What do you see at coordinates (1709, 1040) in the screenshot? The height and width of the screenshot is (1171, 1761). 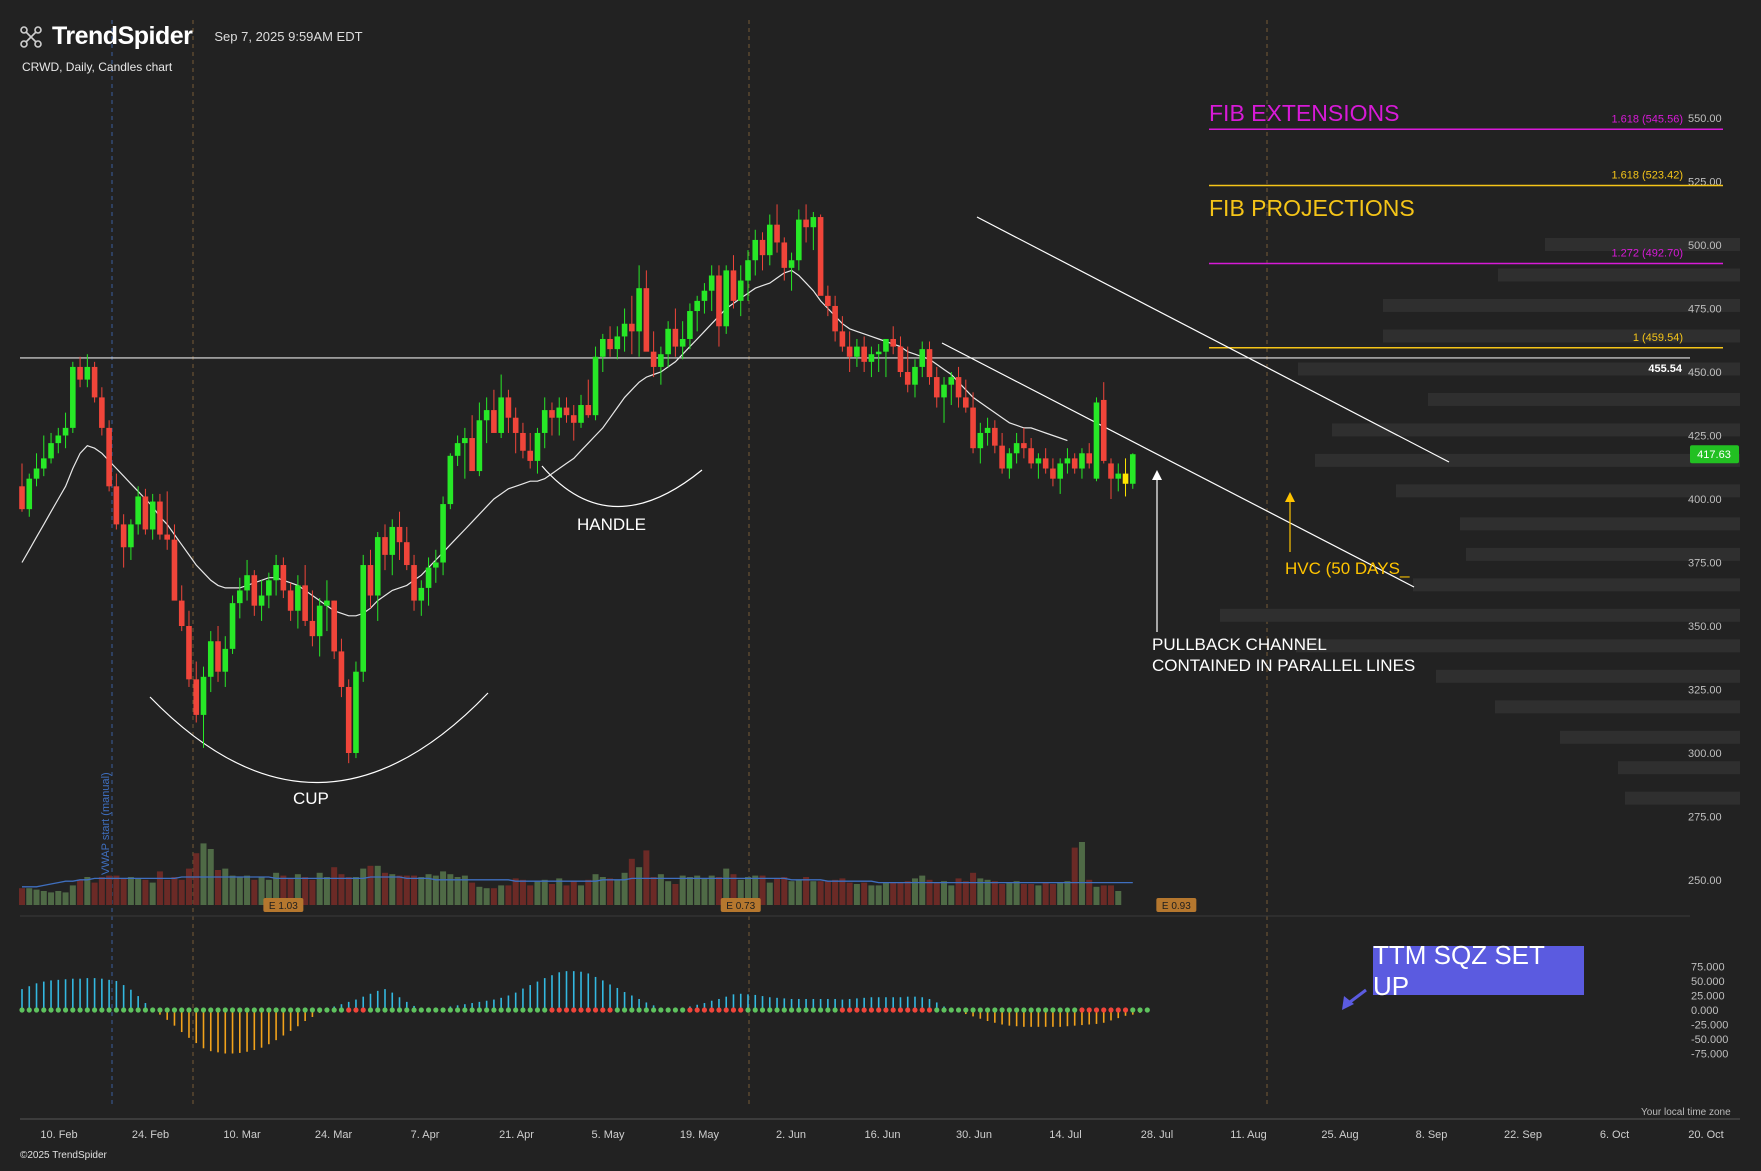 I see `momentum-tick-label: -50.000` at bounding box center [1709, 1040].